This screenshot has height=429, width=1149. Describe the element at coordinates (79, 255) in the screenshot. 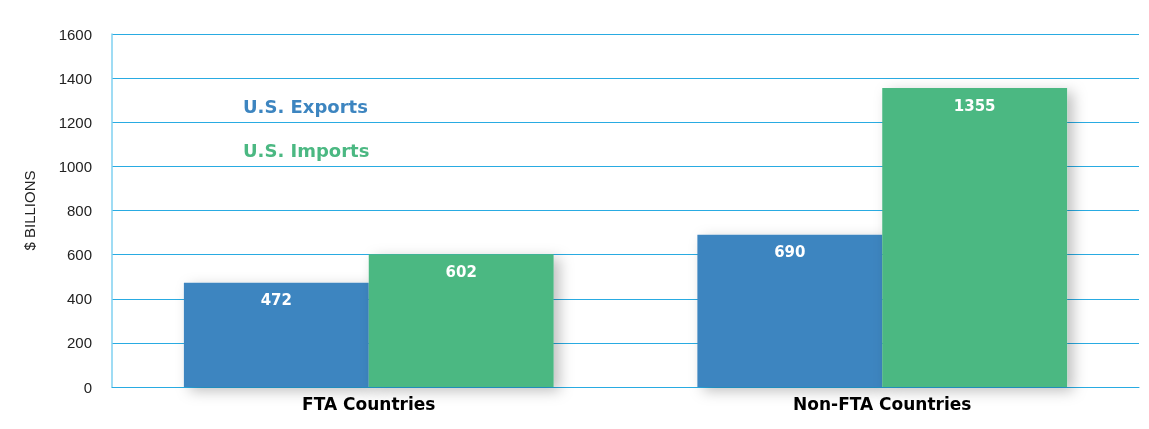

I see `y-tick-label: 600` at that location.